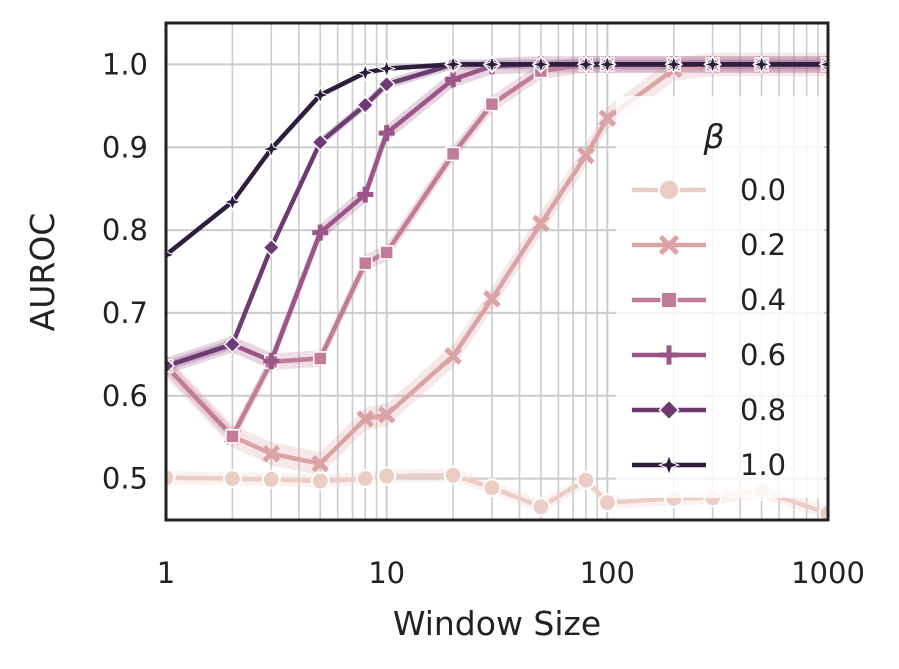 The image size is (899, 669). What do you see at coordinates (669, 245) in the screenshot?
I see `legend-marker-0.2` at bounding box center [669, 245].